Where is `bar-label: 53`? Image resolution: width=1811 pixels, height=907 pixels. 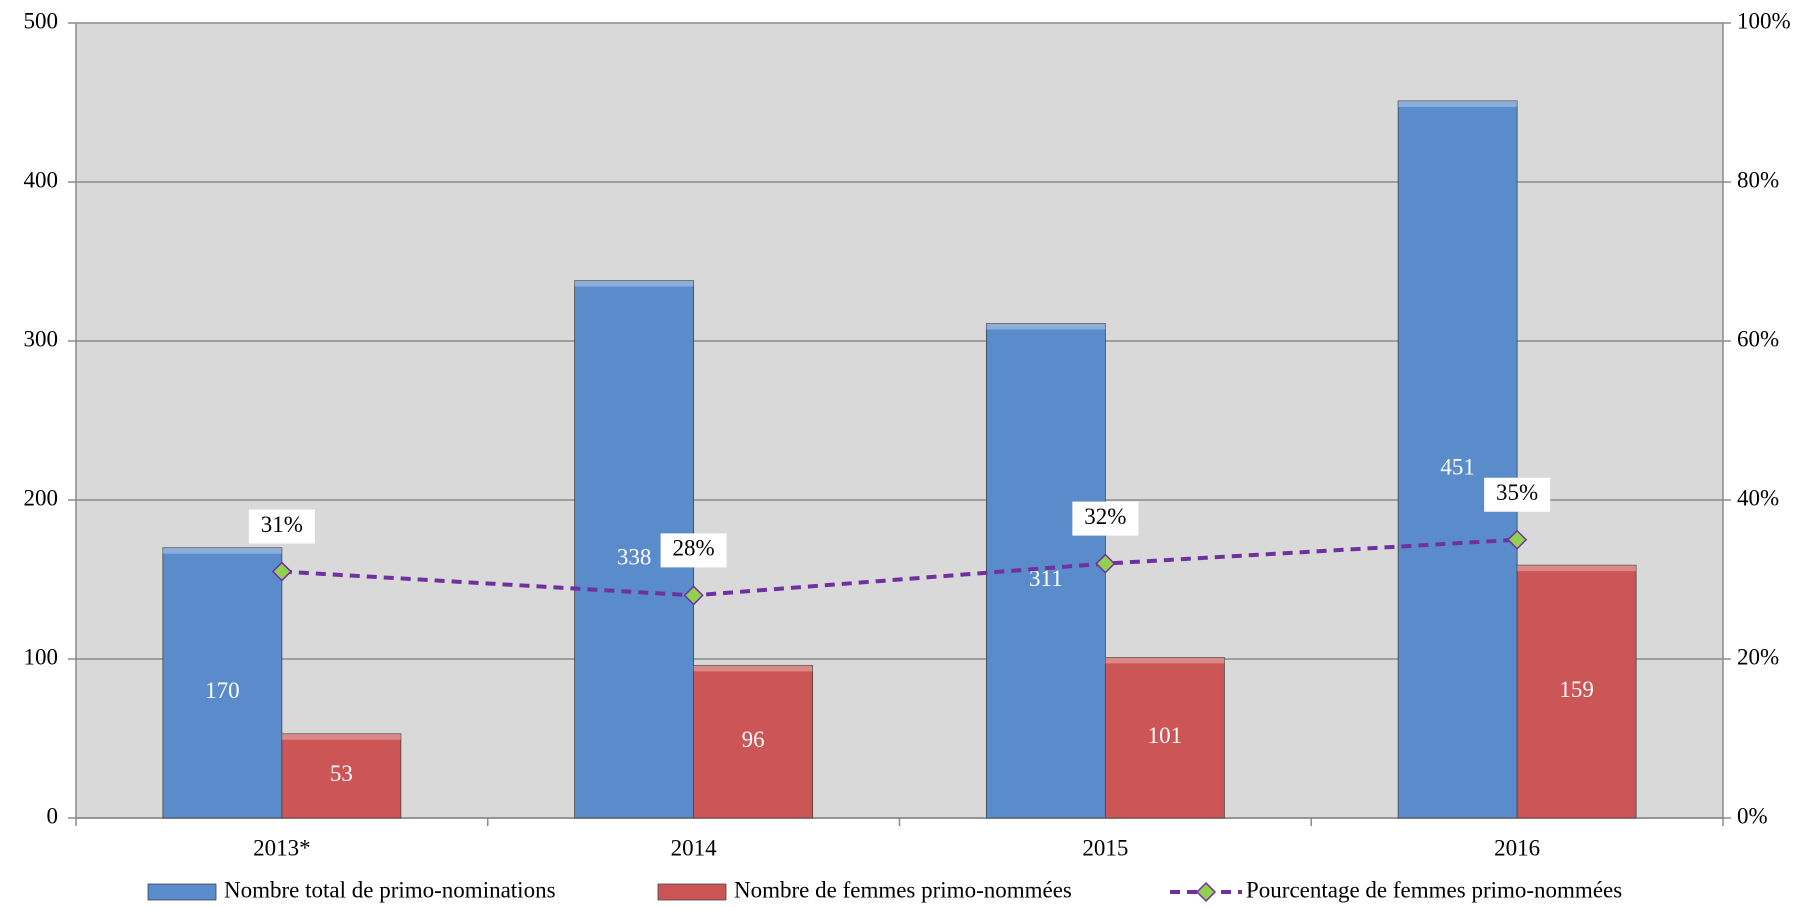 bar-label: 53 is located at coordinates (341, 773).